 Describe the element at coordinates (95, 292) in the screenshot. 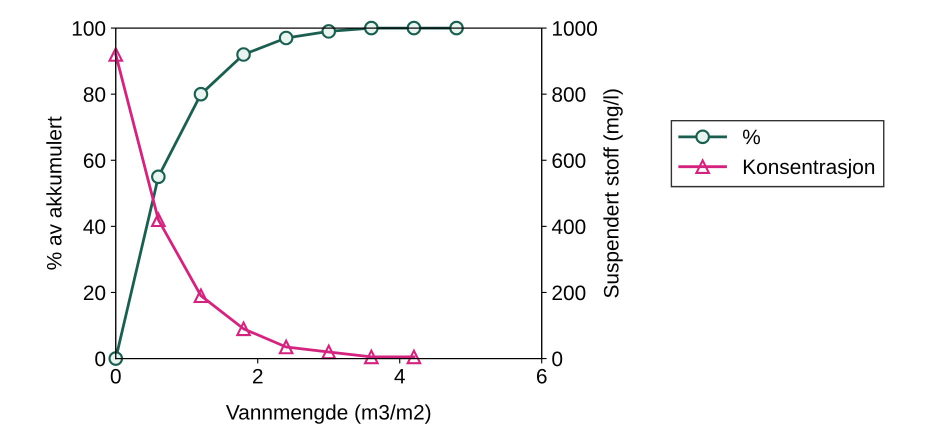

I see `y-tick-label: 20` at that location.